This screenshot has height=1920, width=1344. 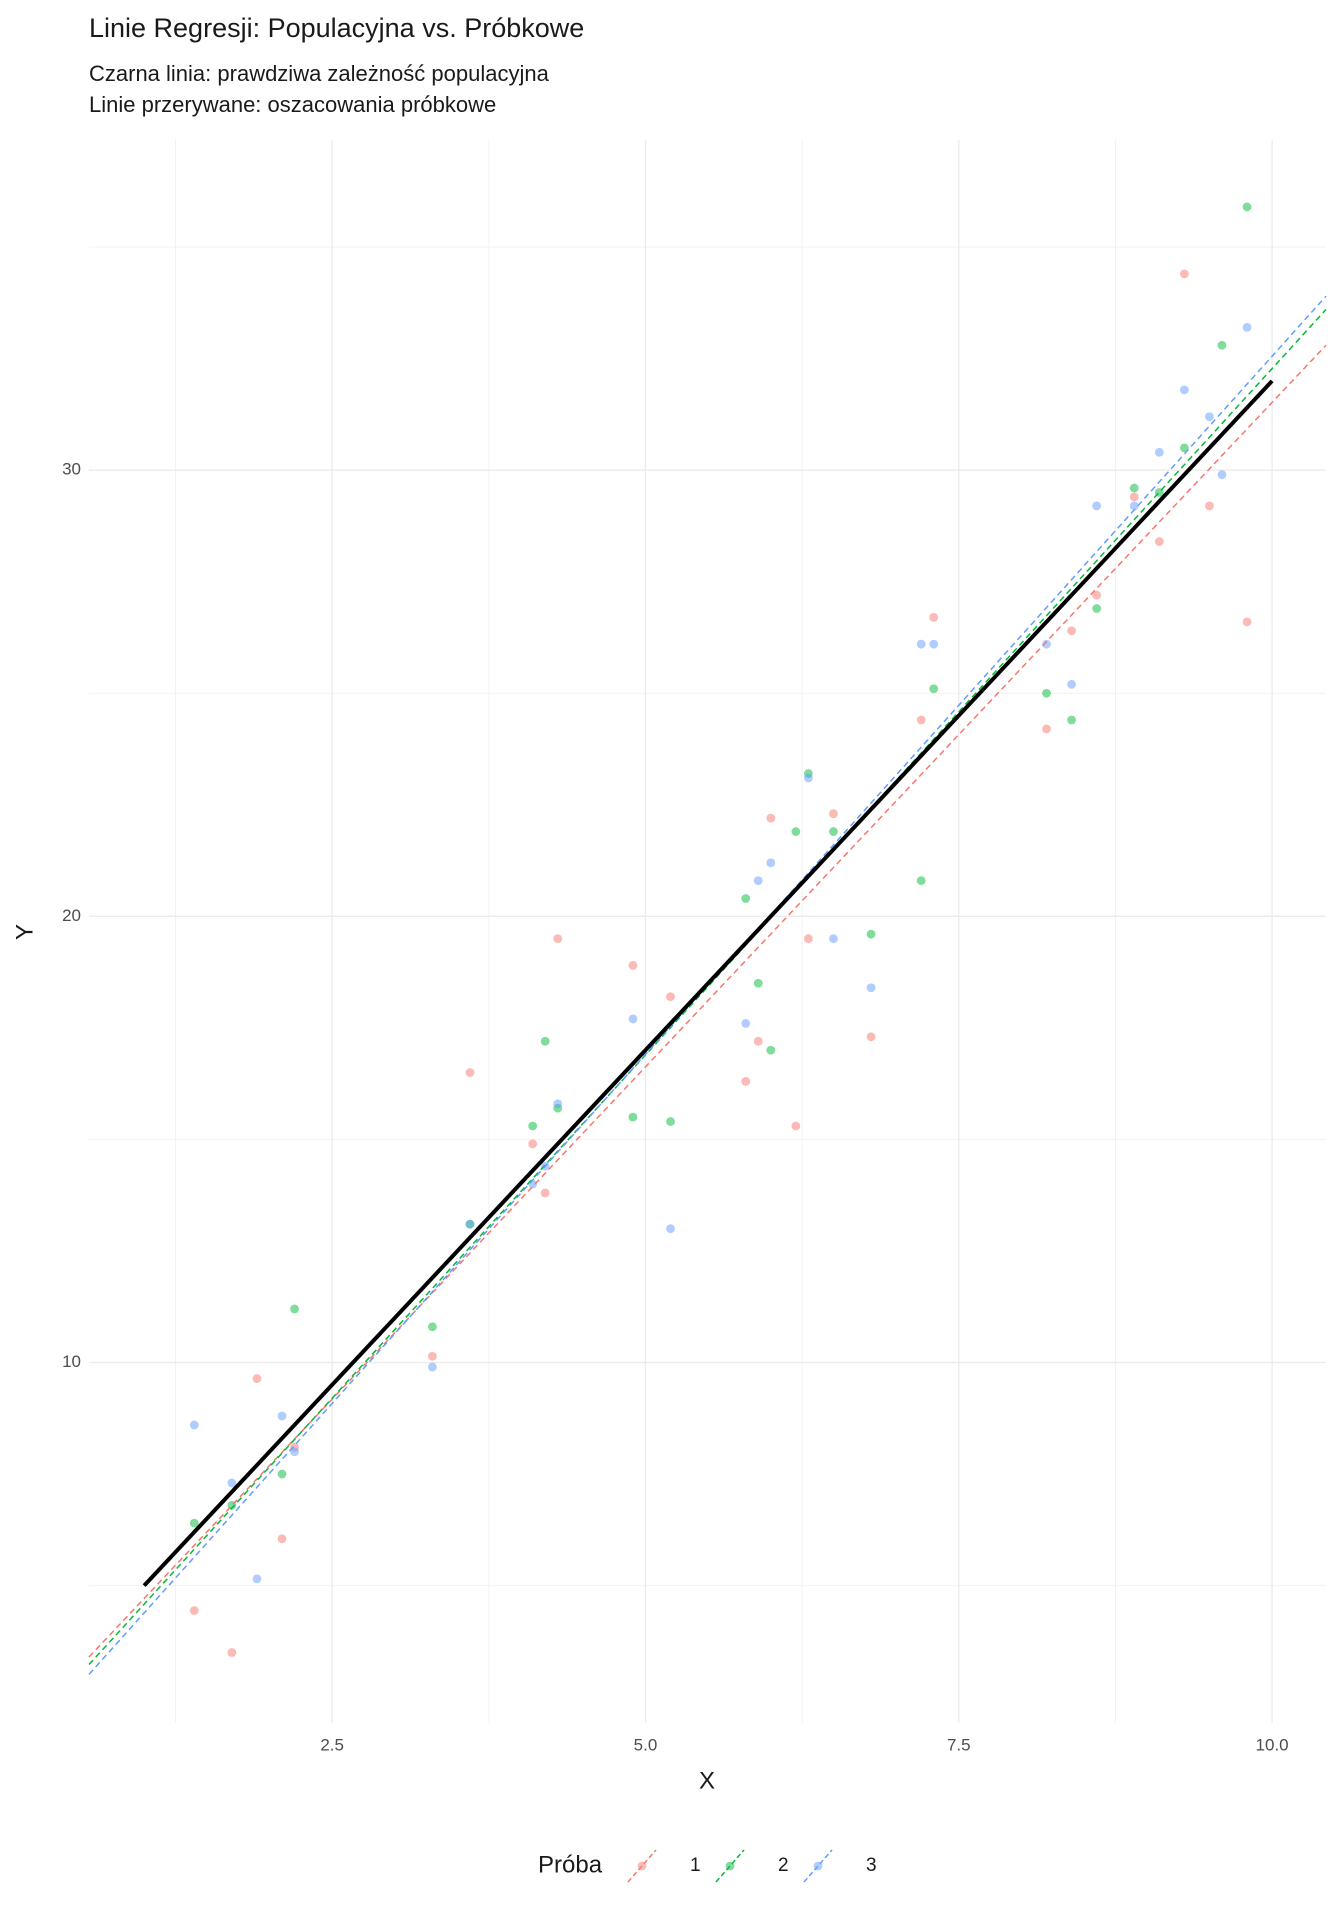 I want to click on x-axis-title: X, so click(x=707, y=1780).